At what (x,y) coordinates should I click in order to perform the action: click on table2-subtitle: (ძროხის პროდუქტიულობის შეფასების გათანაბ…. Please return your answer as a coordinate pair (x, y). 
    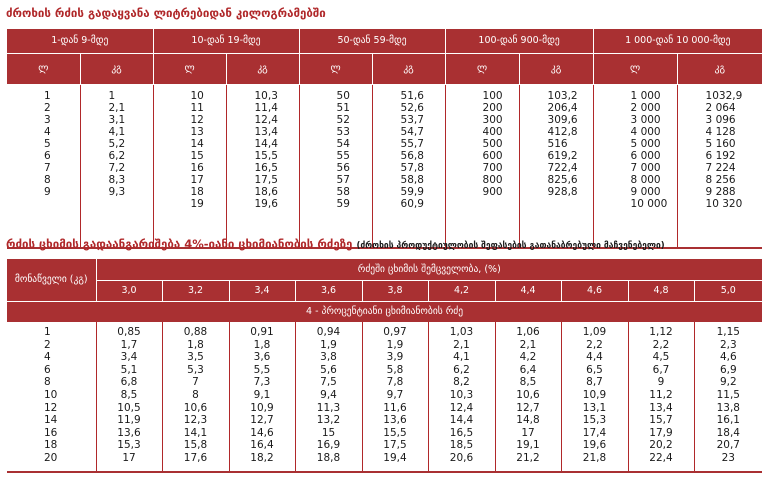
    Looking at the image, I should click on (510, 246).